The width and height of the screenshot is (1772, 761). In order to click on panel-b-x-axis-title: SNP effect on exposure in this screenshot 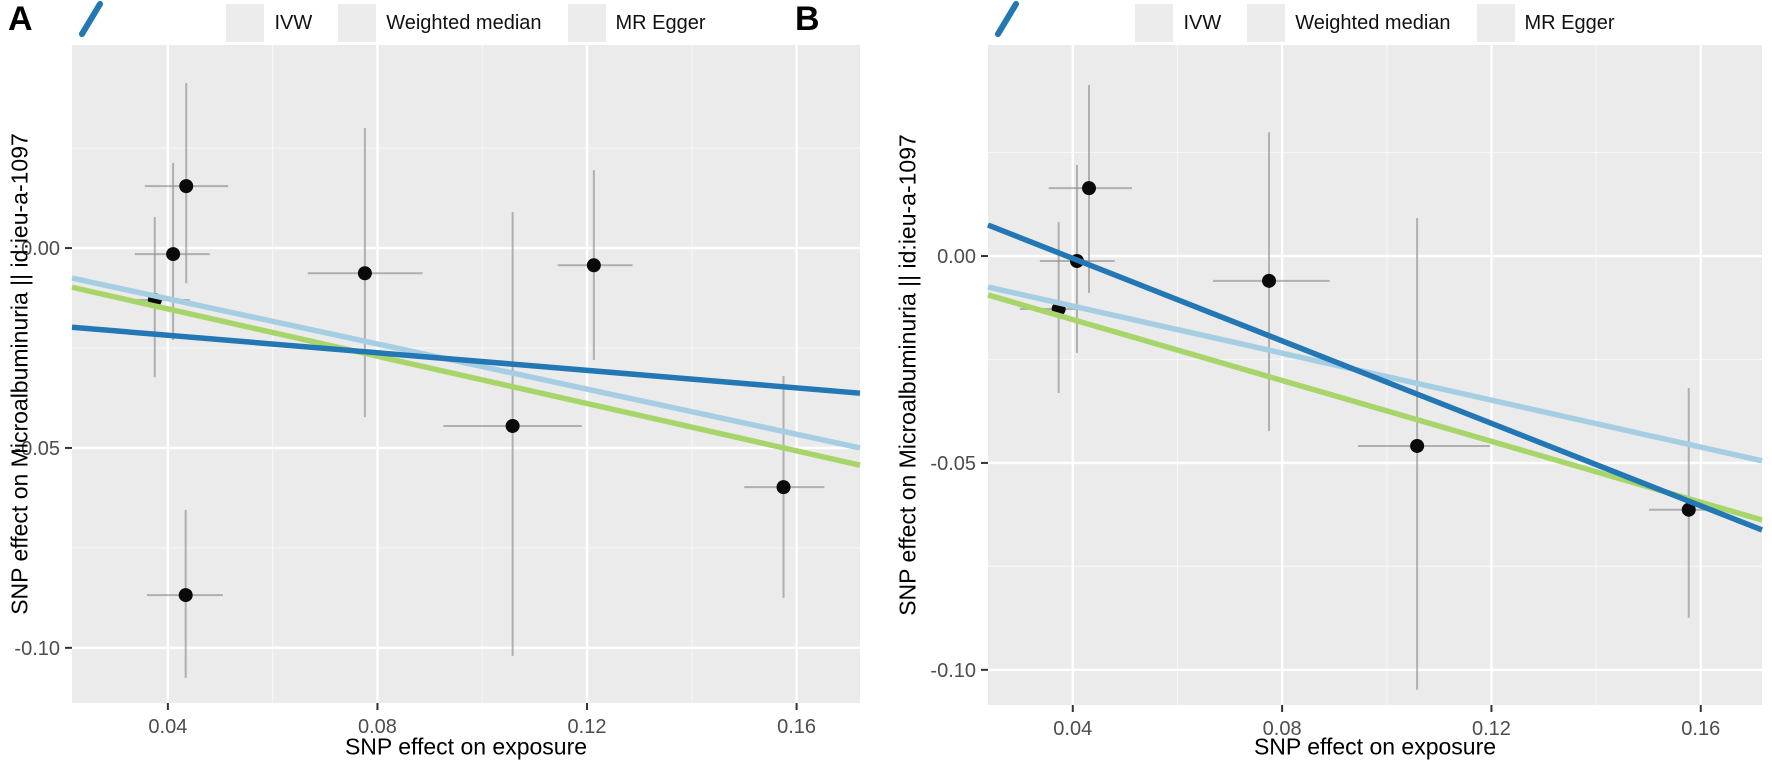, I will do `click(1375, 746)`.